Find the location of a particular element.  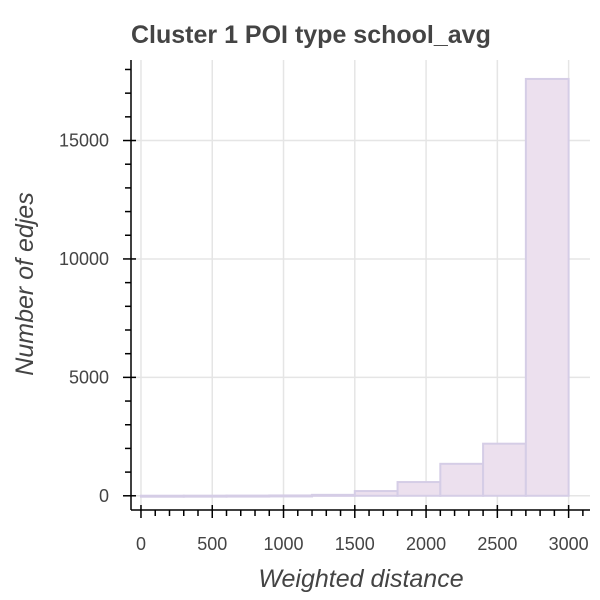

chart-title: Cluster 1 POI type school_avg is located at coordinates (311, 35).